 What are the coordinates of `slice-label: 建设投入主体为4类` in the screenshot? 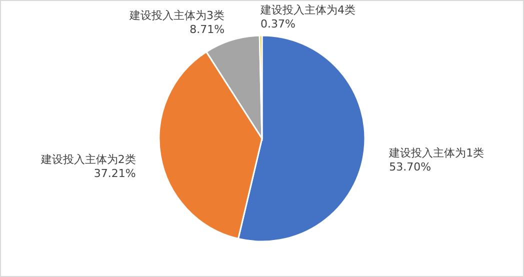 It's located at (308, 10).